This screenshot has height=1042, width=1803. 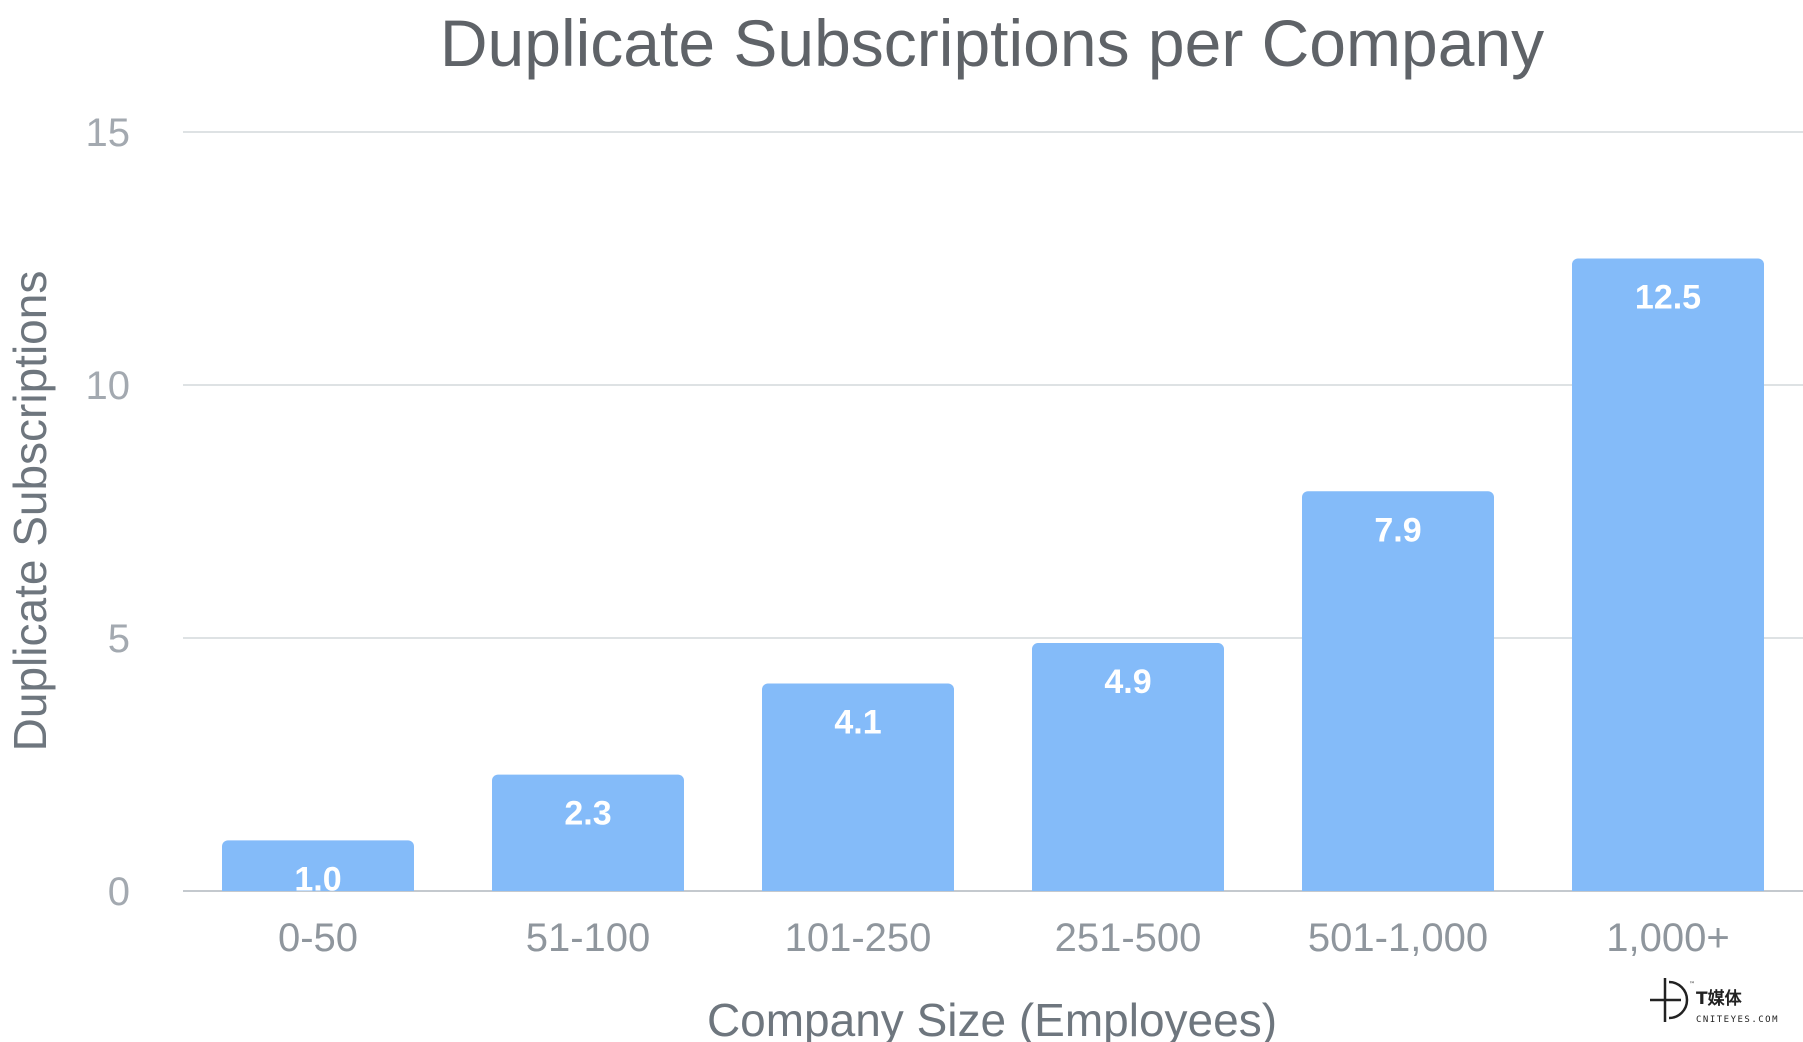 What do you see at coordinates (317, 879) in the screenshot?
I see `data-label: 1.0` at bounding box center [317, 879].